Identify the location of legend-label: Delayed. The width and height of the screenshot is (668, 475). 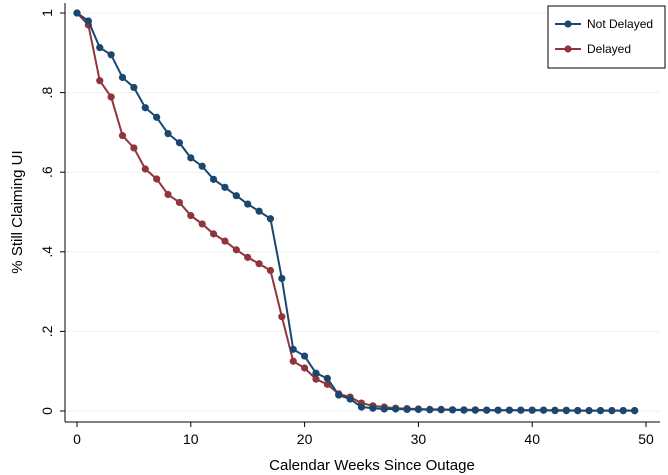
(609, 49).